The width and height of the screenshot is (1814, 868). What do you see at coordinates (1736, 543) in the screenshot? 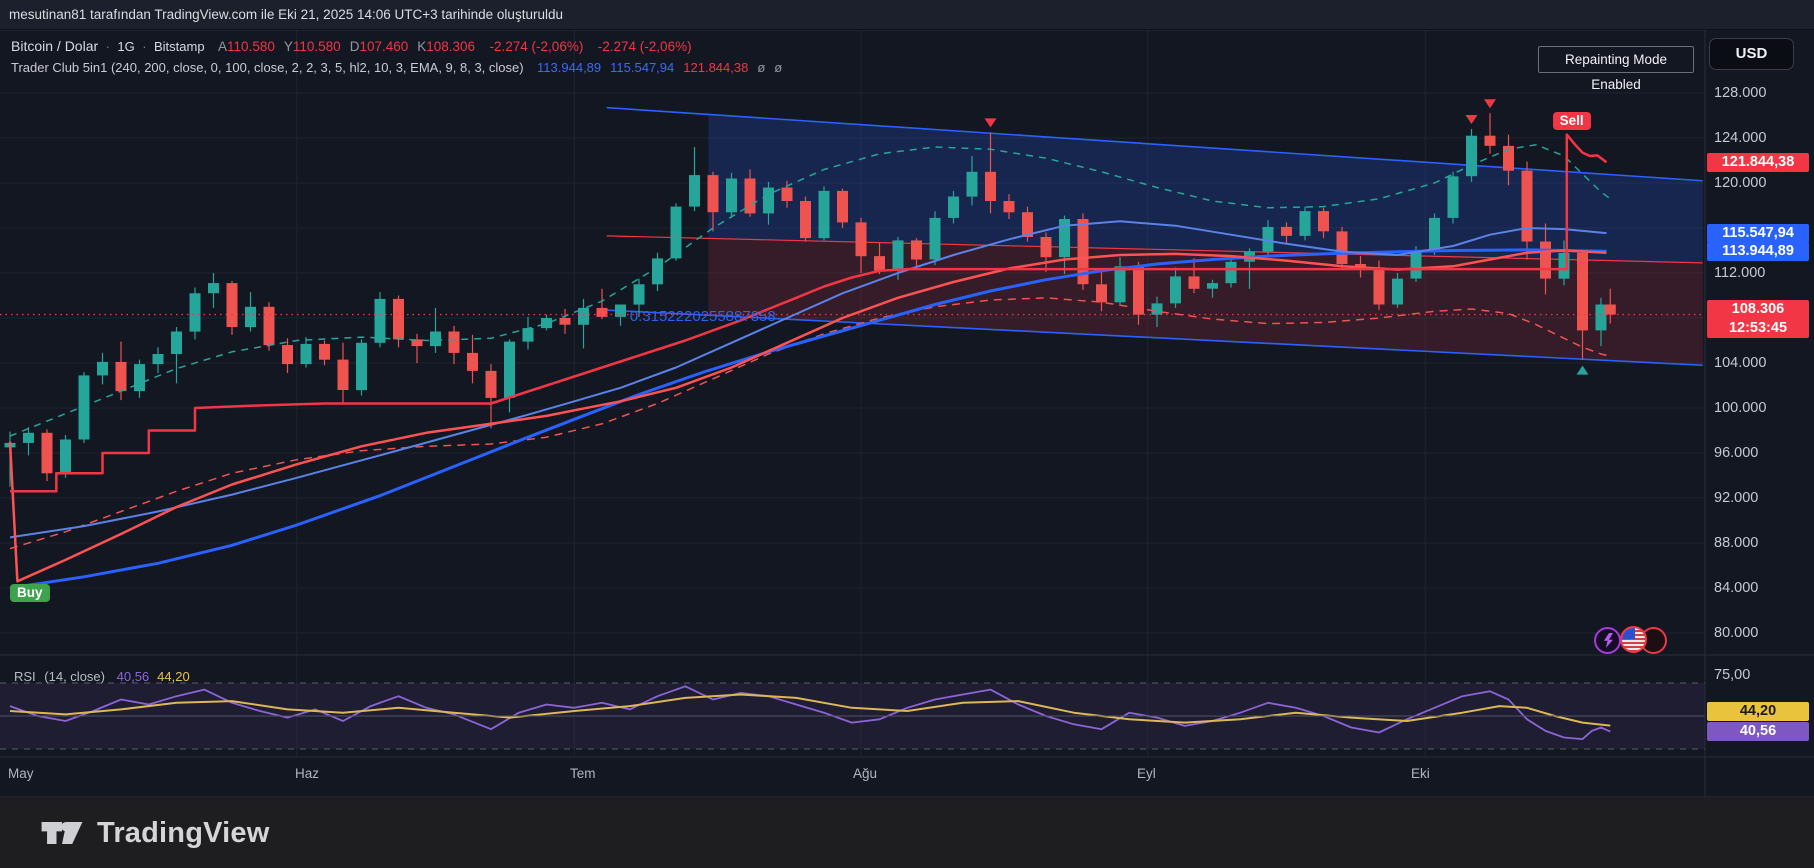
I see `price-tick: 88.000` at bounding box center [1736, 543].